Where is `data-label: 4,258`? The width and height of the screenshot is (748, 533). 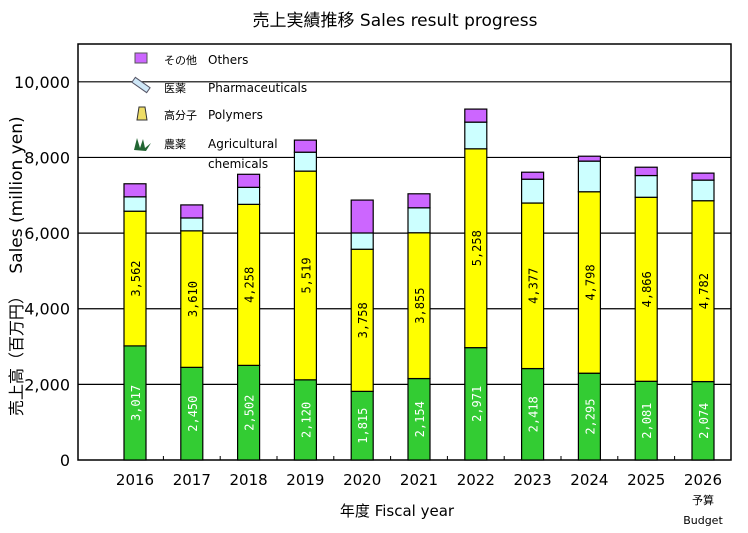 data-label: 4,258 is located at coordinates (250, 285).